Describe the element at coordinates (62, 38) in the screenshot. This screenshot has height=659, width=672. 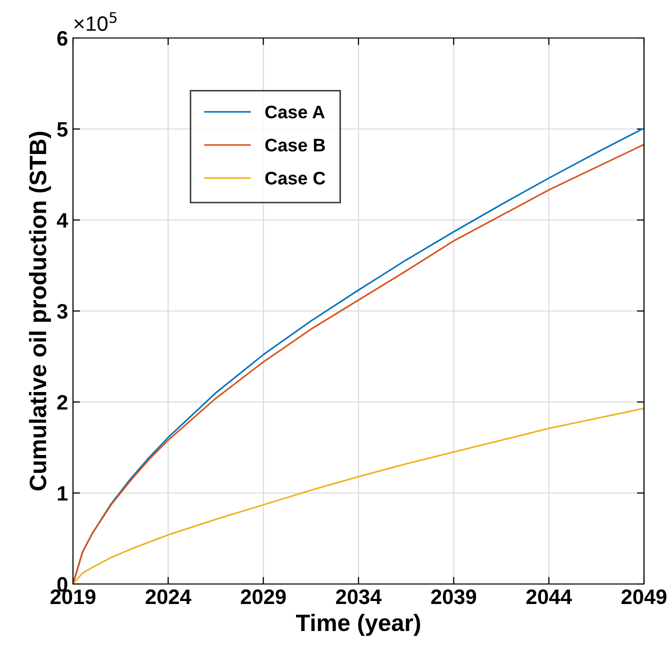
I see `y-tick-label: 6` at that location.